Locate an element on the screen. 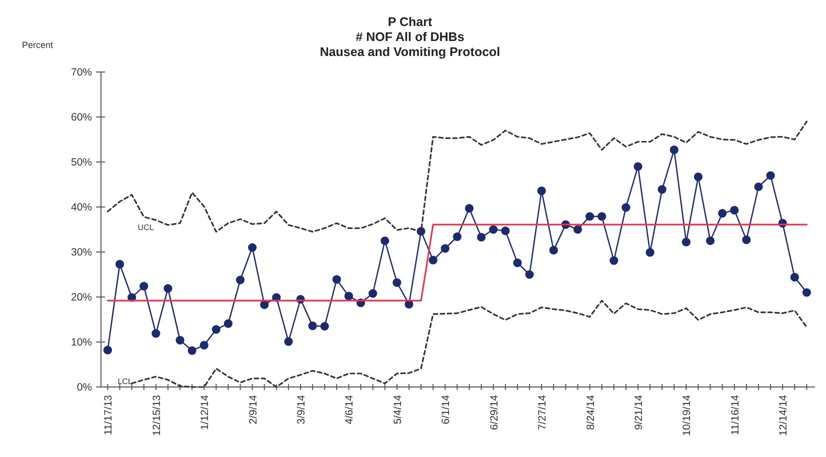  y-tick-label: 0% is located at coordinates (84, 388).